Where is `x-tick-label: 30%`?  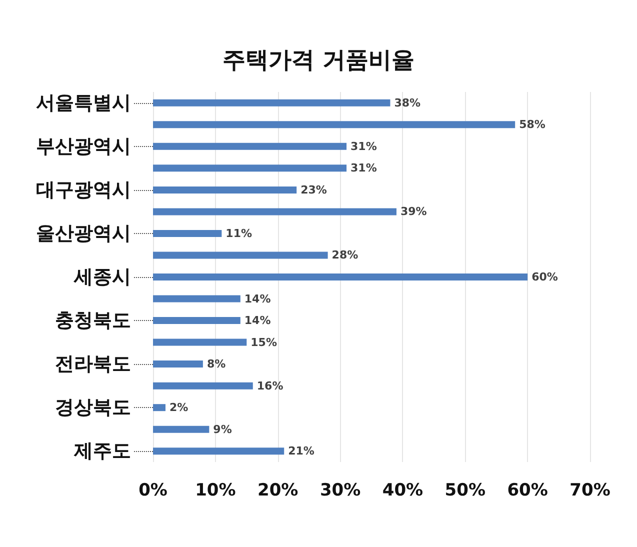
x-tick-label: 30% is located at coordinates (340, 490).